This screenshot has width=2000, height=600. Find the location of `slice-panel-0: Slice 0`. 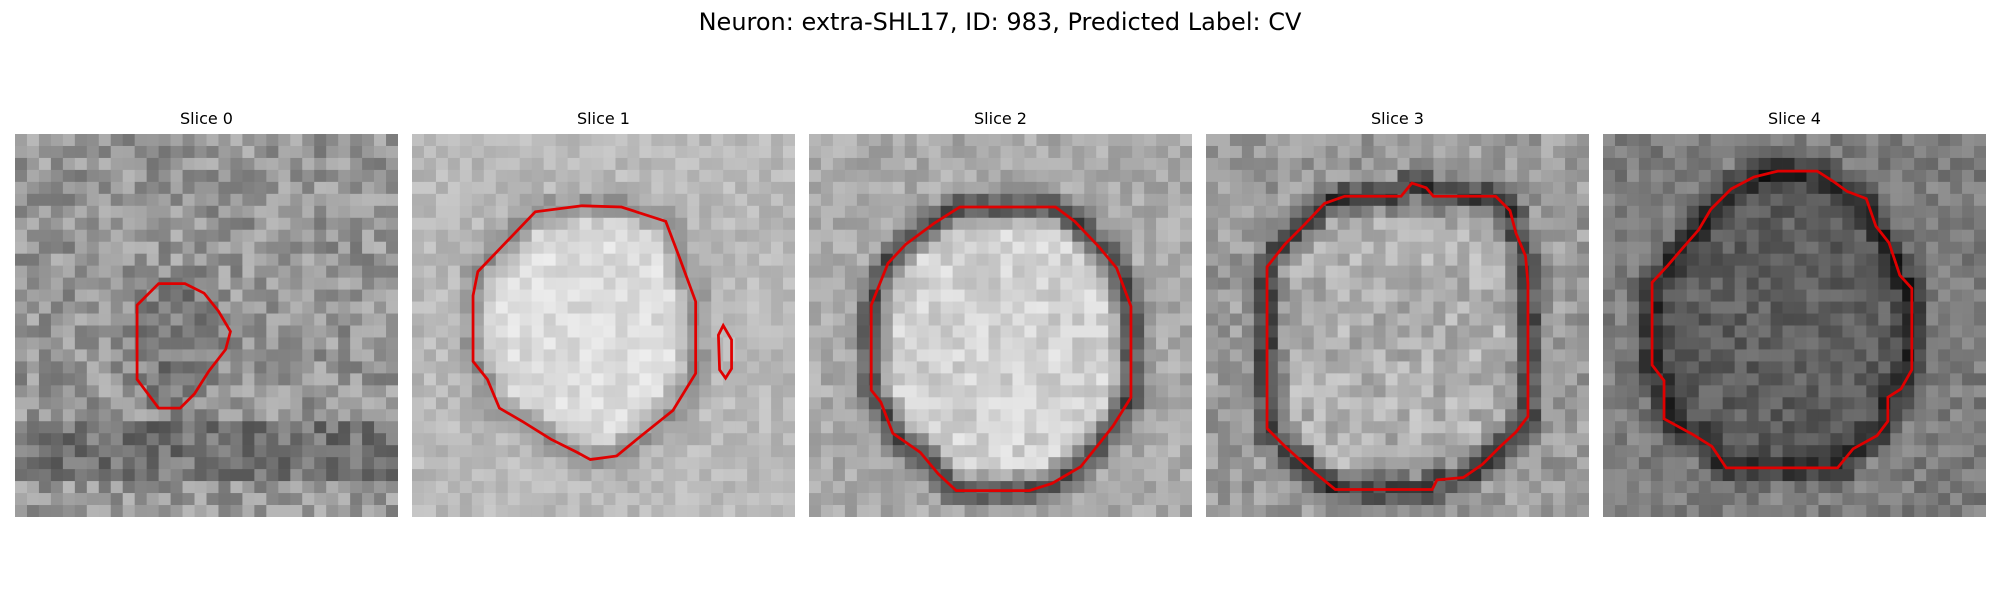

slice-panel-0: Slice 0 is located at coordinates (206, 313).